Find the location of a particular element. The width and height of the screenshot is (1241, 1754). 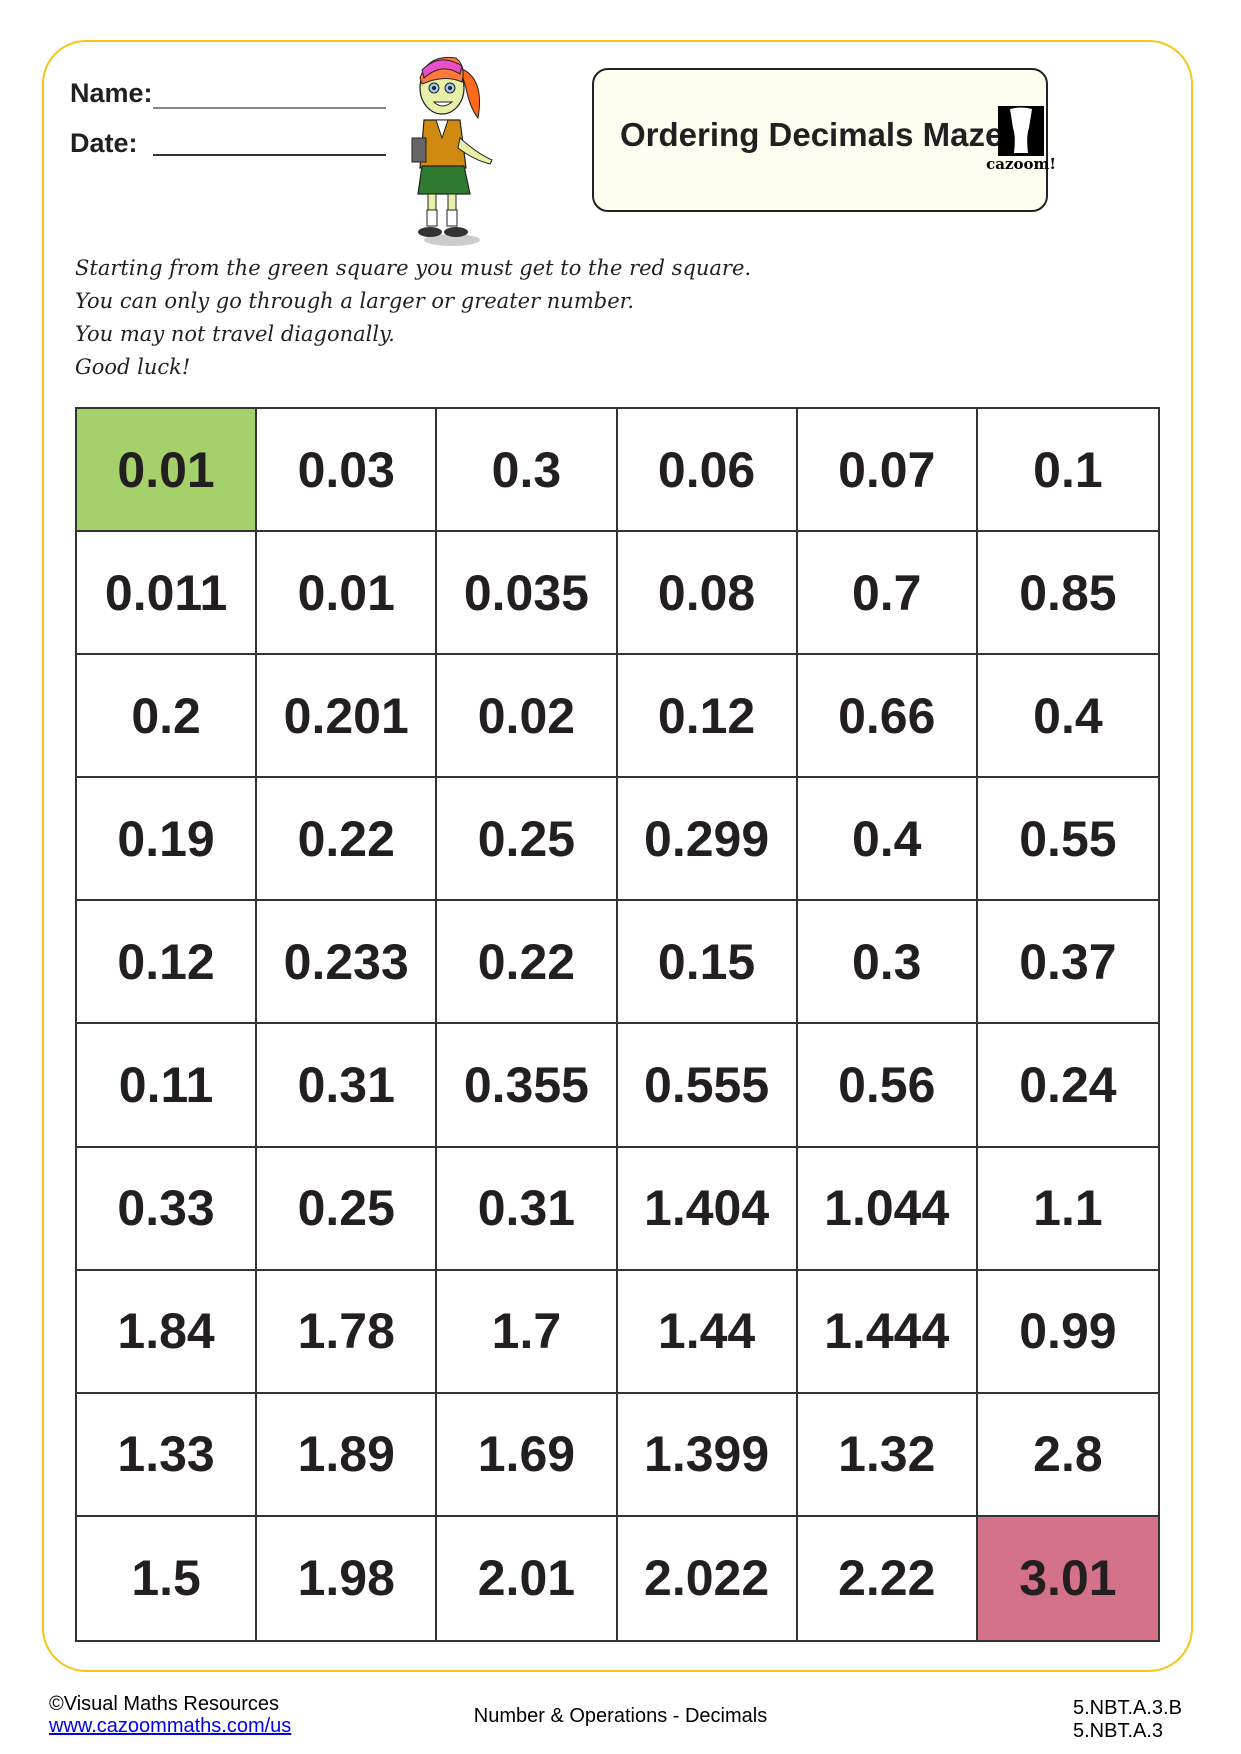

maze-cell: 0.07 is located at coordinates (887, 471).